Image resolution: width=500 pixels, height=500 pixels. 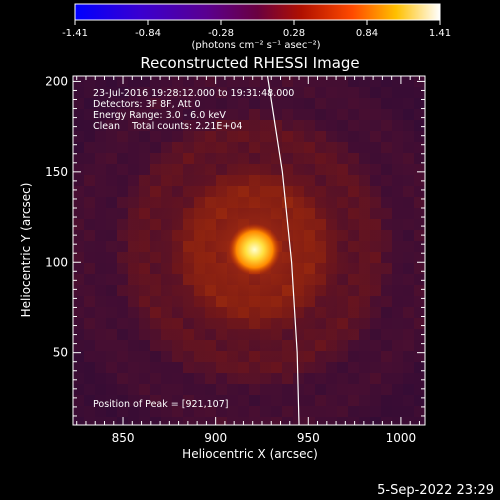 What do you see at coordinates (26, 250) in the screenshot?
I see `y-axis-label: Heliocentric Y (arcsec)` at bounding box center [26, 250].